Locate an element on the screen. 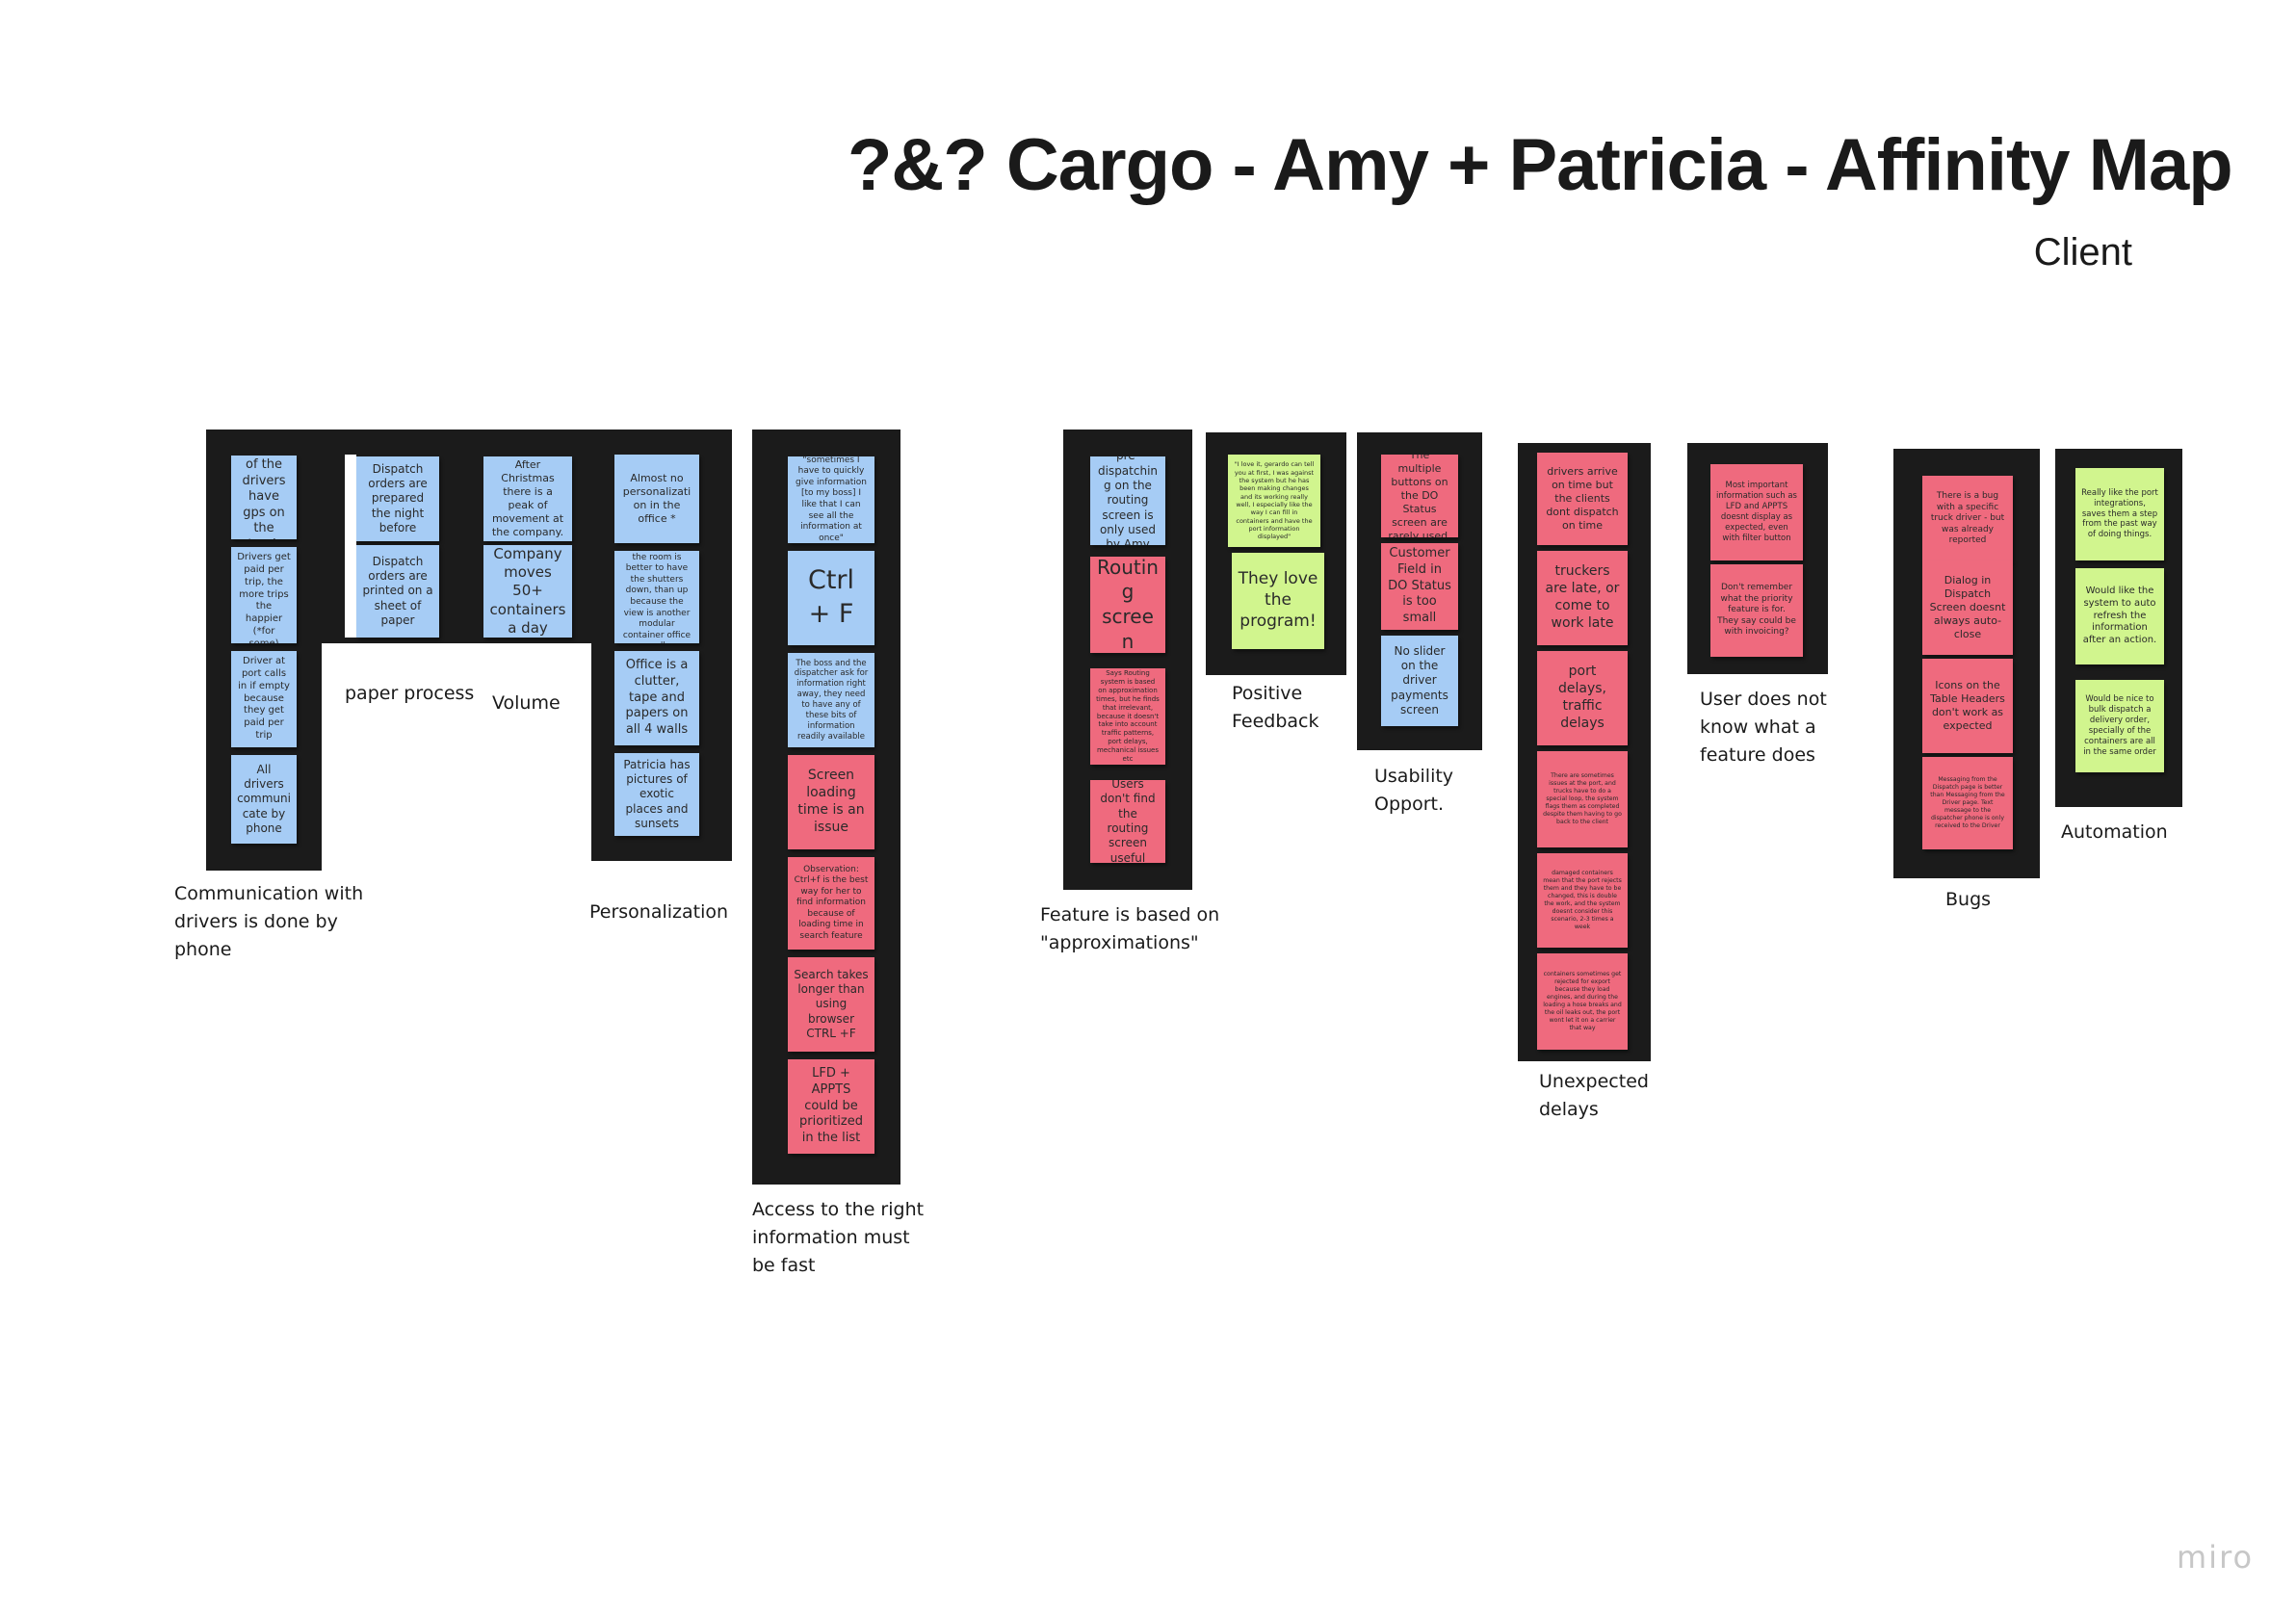  cluster-label: paper process is located at coordinates (410, 693).